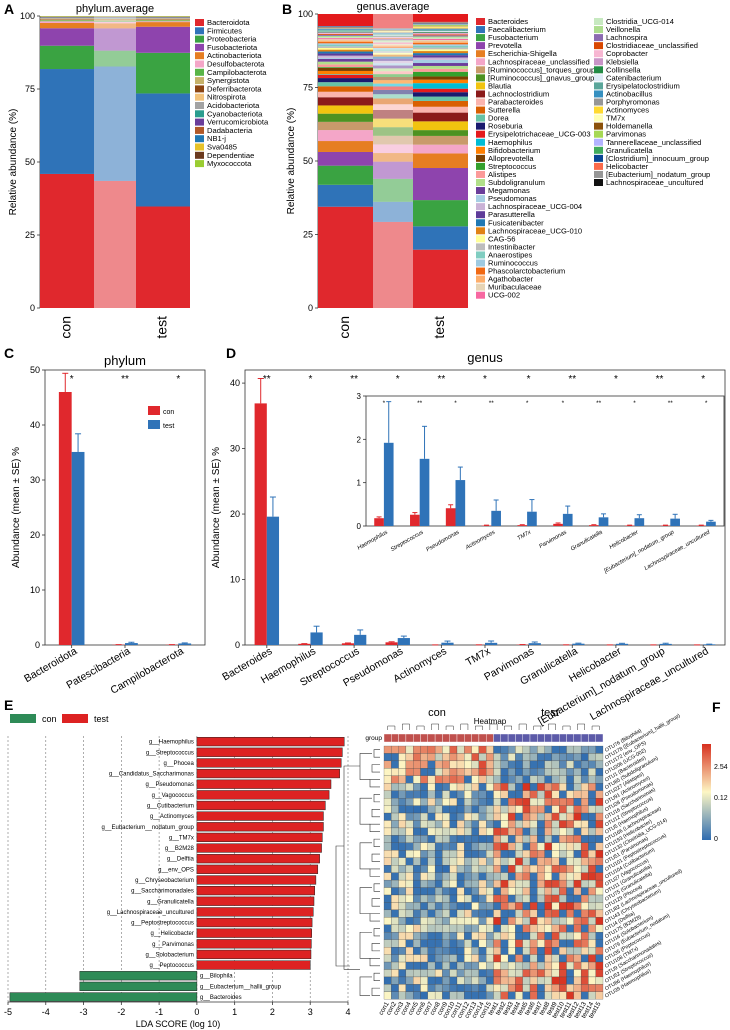  I want to click on inset-significance-mark: **, so click(671, 403).